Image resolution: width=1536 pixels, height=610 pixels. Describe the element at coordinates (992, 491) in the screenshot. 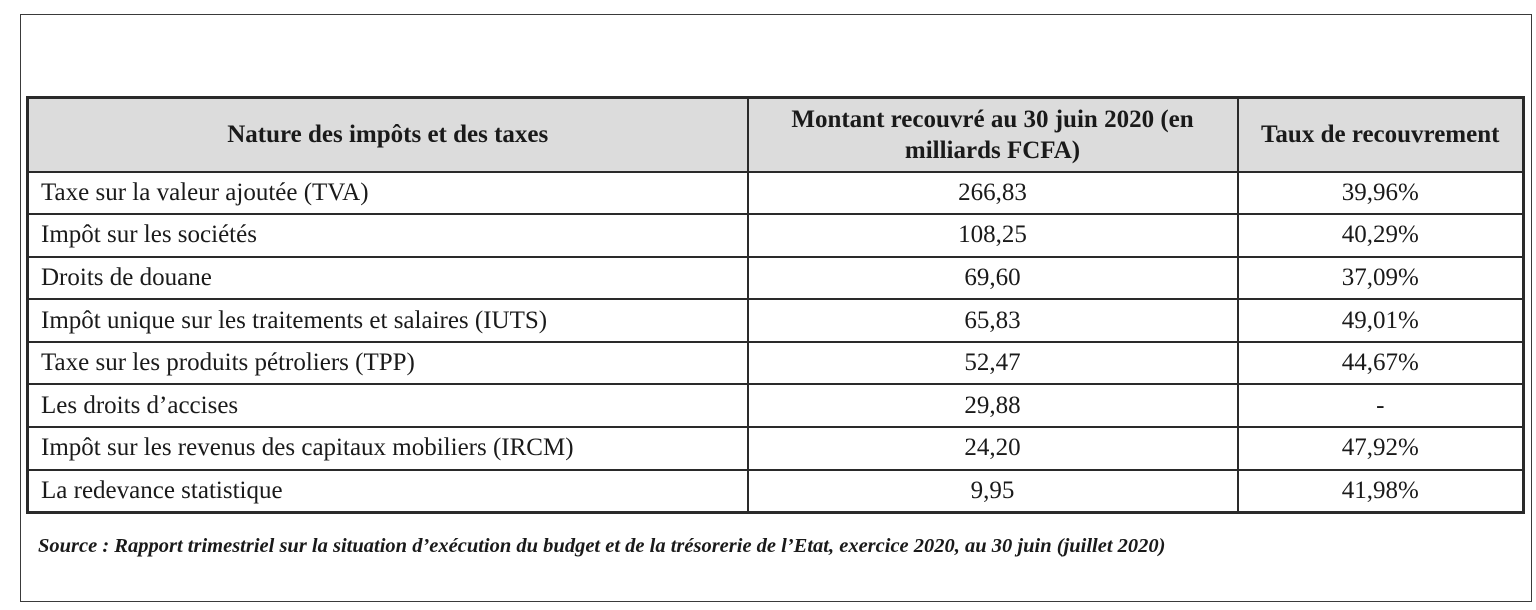

I see `cell-montant: 9,95` at that location.